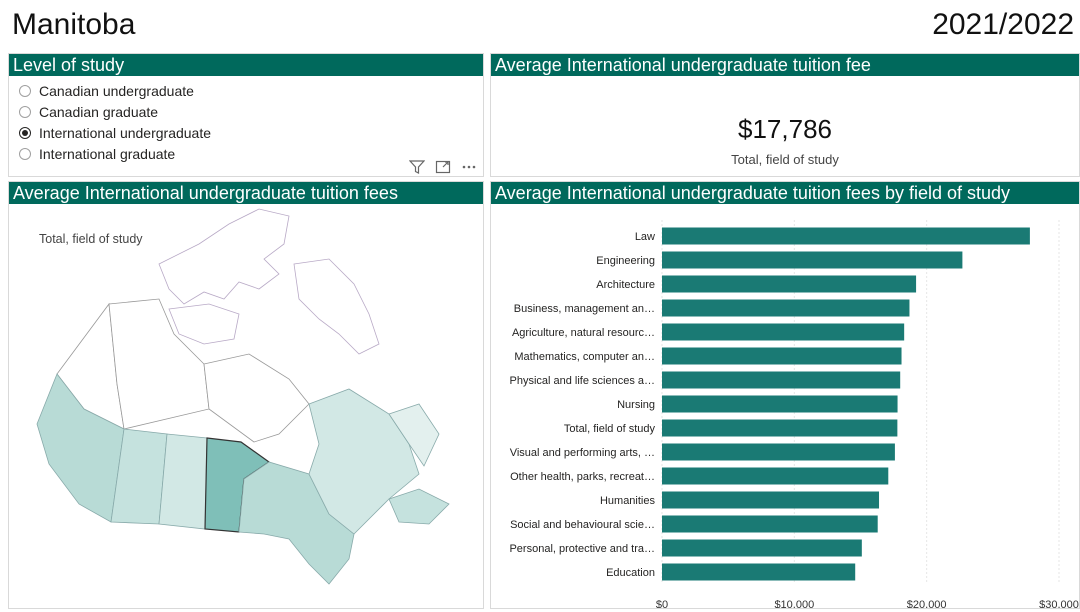 This screenshot has width=1080, height=612. I want to click on visual-toolbar, so click(443, 167).